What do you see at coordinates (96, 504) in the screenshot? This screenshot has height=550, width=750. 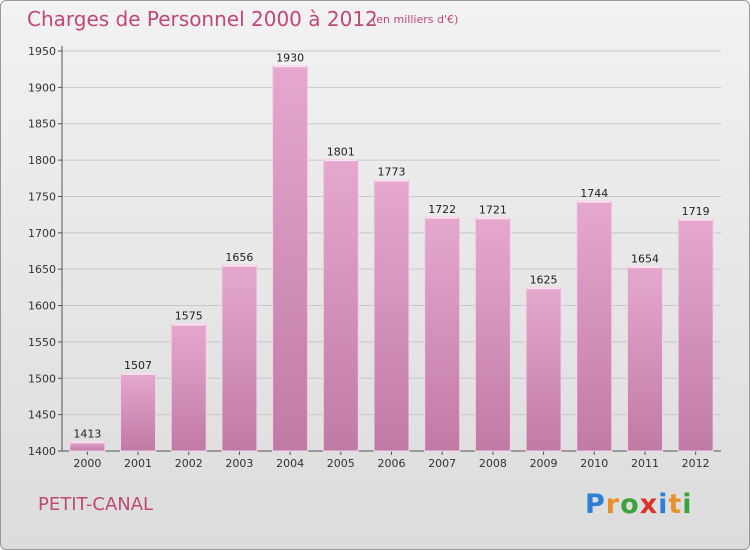 I see `city-name: PETIT-CANAL` at bounding box center [96, 504].